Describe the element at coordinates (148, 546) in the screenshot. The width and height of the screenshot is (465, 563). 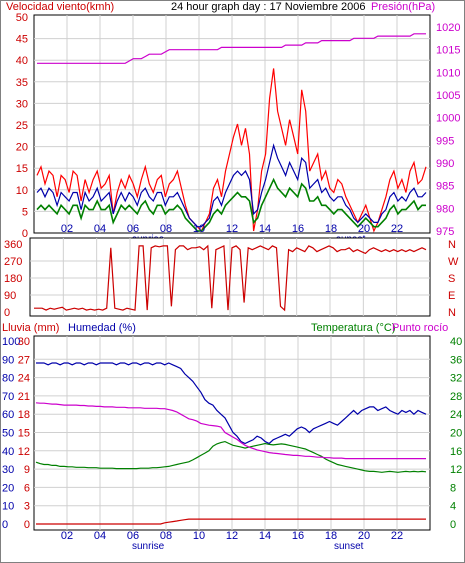
I see `sunrise-label-2: sunrise` at that location.